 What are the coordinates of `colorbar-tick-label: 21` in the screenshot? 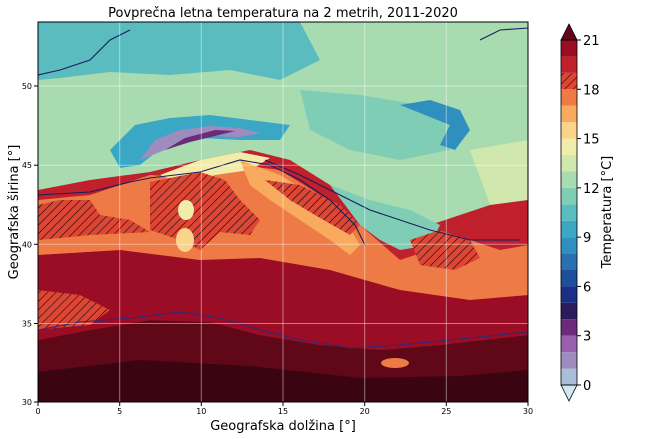 It's located at (591, 41).